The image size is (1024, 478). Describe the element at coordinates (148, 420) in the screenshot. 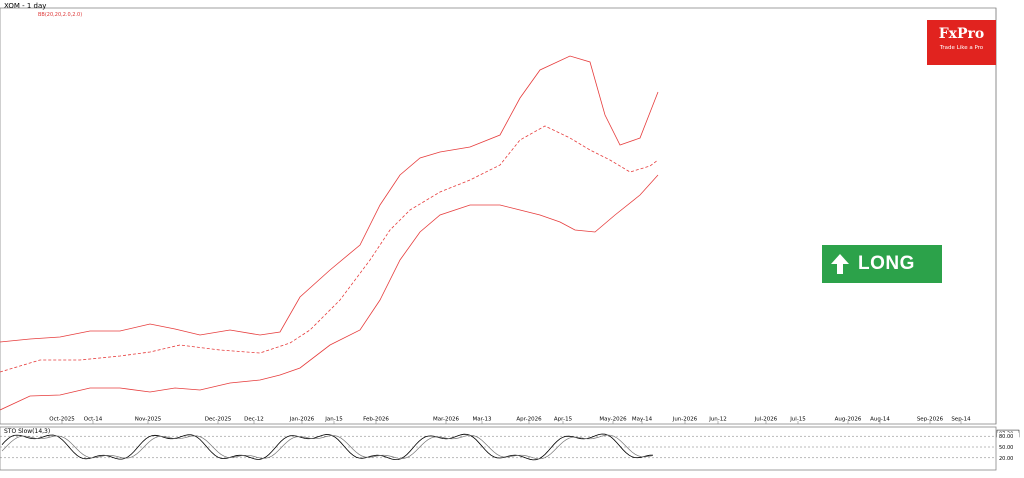

I see `date-tick-label: Nov-2025` at that location.